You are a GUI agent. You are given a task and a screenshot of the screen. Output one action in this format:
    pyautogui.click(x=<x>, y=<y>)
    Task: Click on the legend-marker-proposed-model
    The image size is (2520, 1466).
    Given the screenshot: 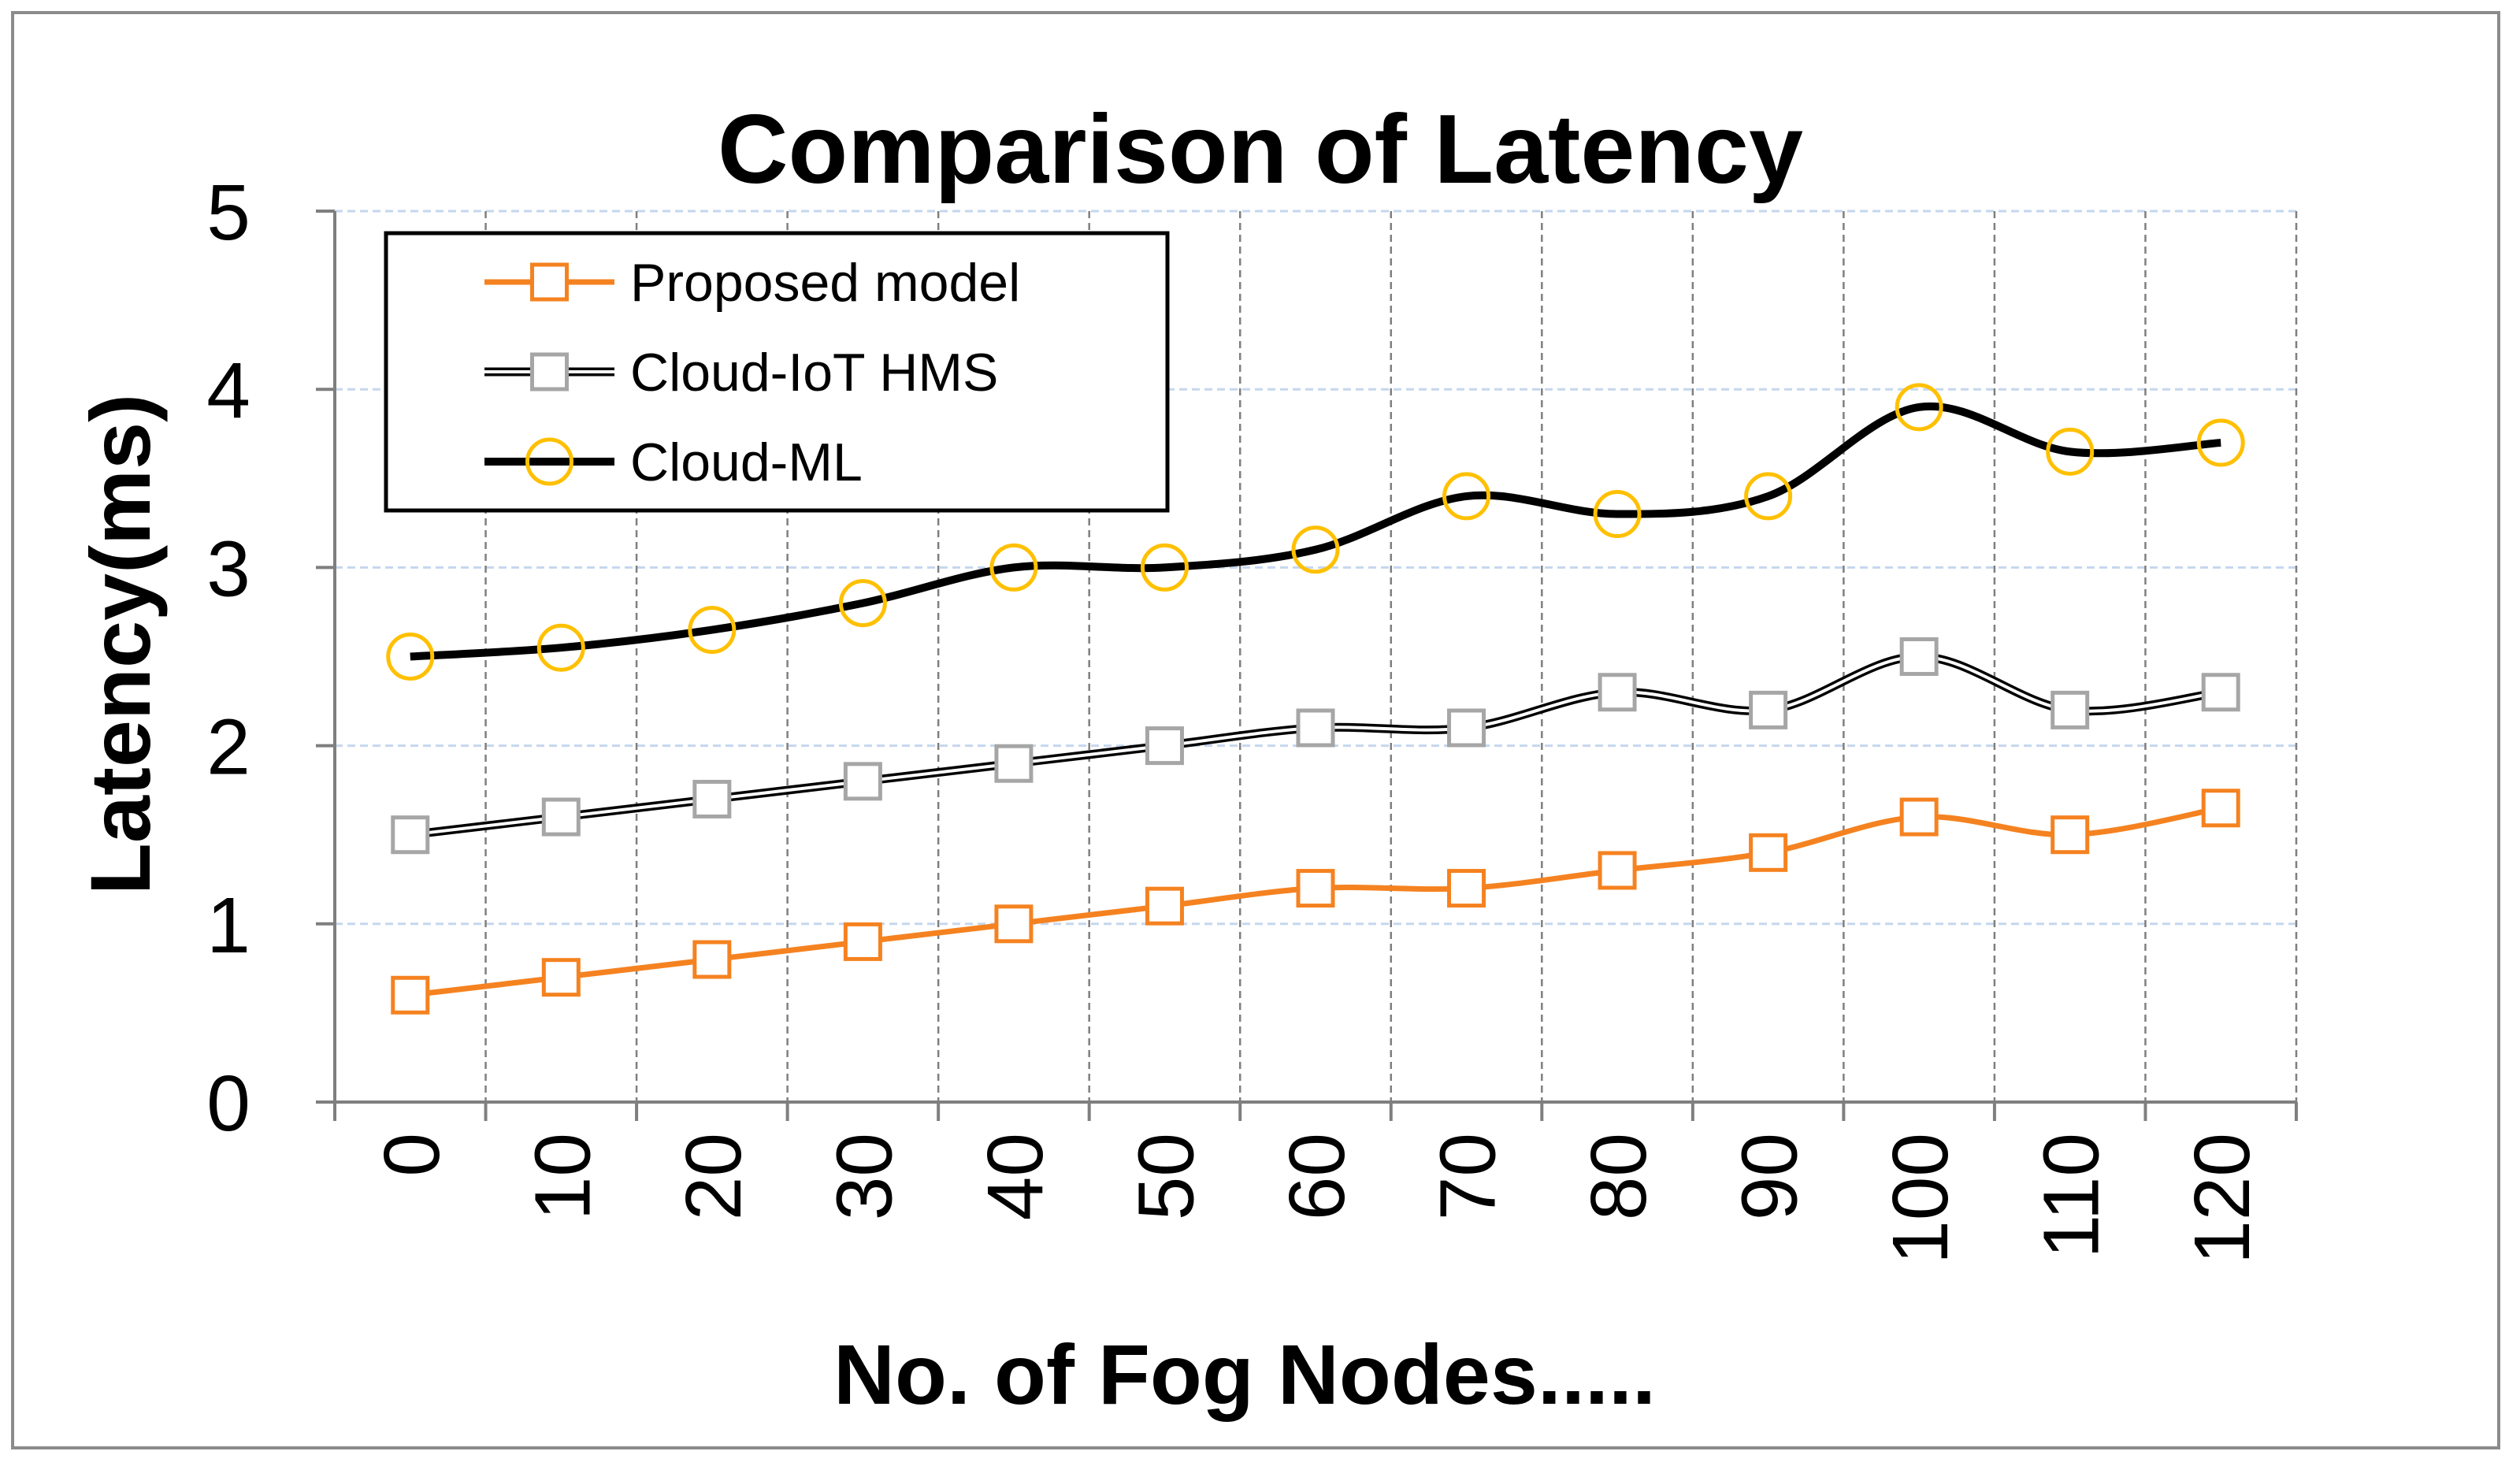 What is the action you would take?
    pyautogui.click(x=549, y=282)
    